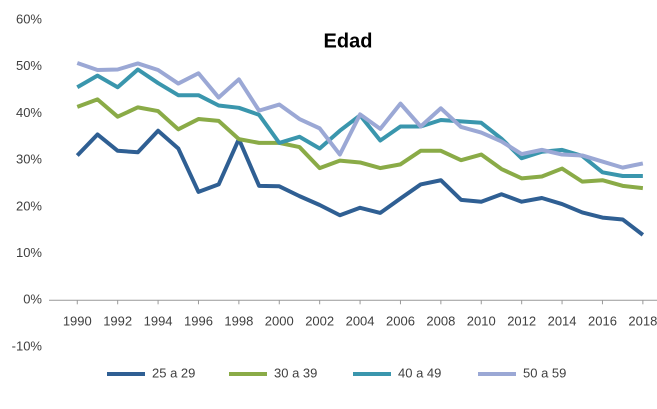 The height and width of the screenshot is (409, 657). I want to click on x-tick-label: 2004, so click(360, 321).